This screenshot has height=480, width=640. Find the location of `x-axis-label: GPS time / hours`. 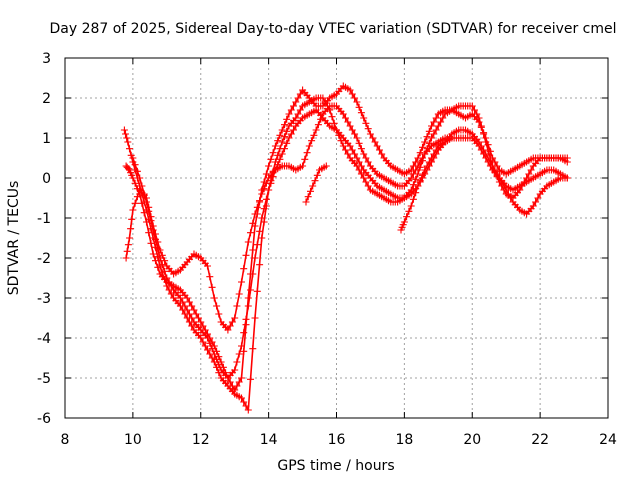

x-axis-label: GPS time / hours is located at coordinates (335, 466).